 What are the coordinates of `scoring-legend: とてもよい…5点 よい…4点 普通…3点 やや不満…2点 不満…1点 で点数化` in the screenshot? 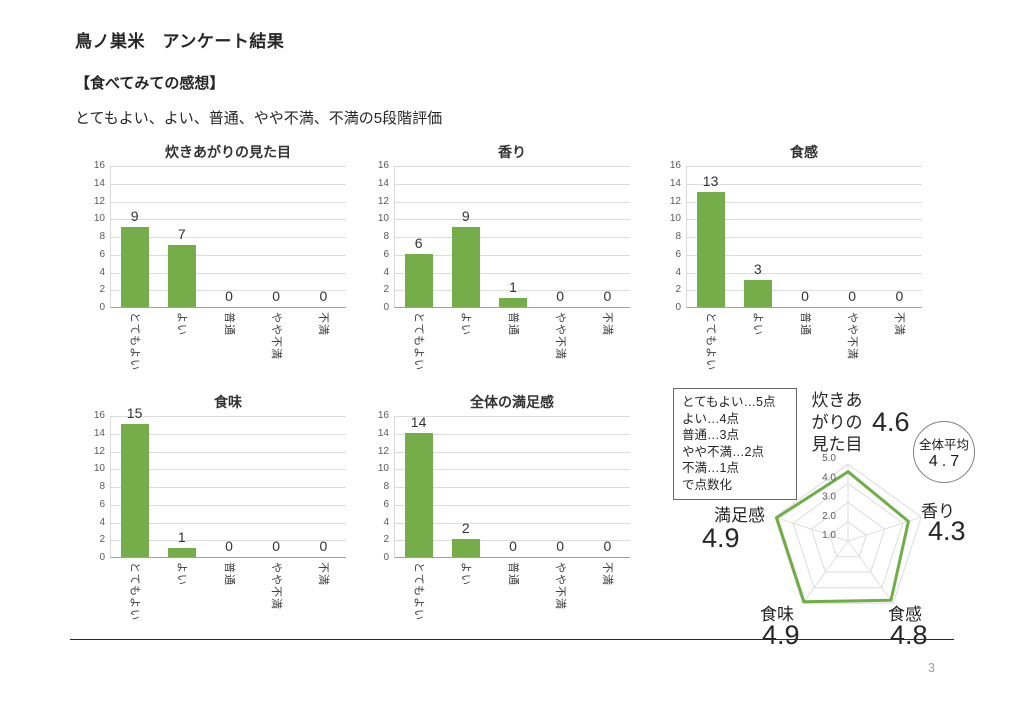 It's located at (735, 444).